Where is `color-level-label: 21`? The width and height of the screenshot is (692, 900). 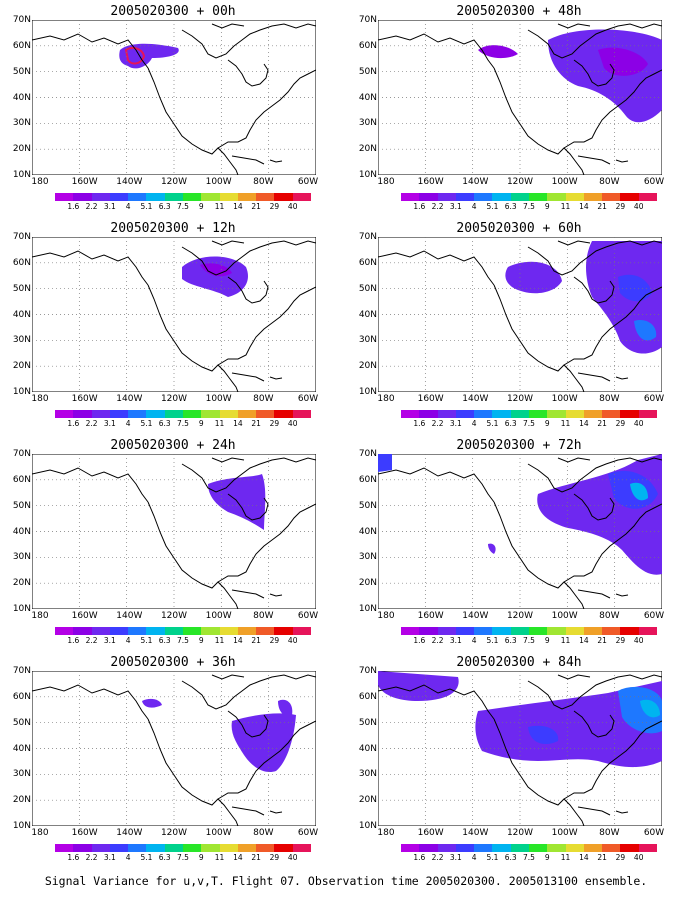 color-level-label: 21 is located at coordinates (256, 423).